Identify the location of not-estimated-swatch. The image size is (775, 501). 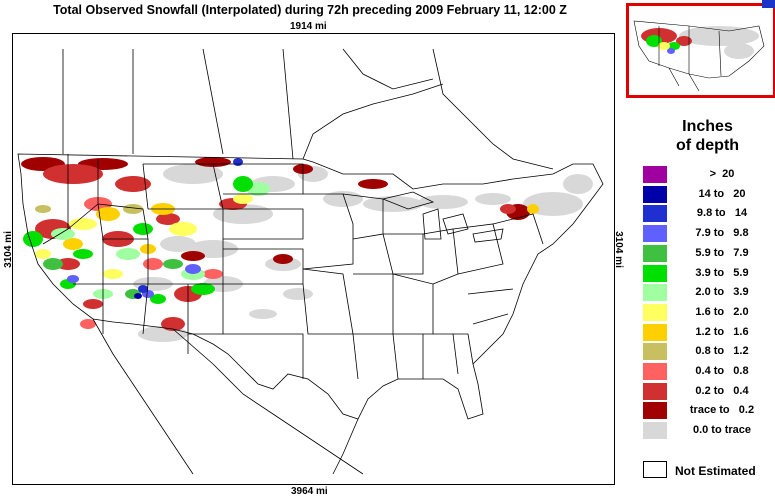
(655, 469).